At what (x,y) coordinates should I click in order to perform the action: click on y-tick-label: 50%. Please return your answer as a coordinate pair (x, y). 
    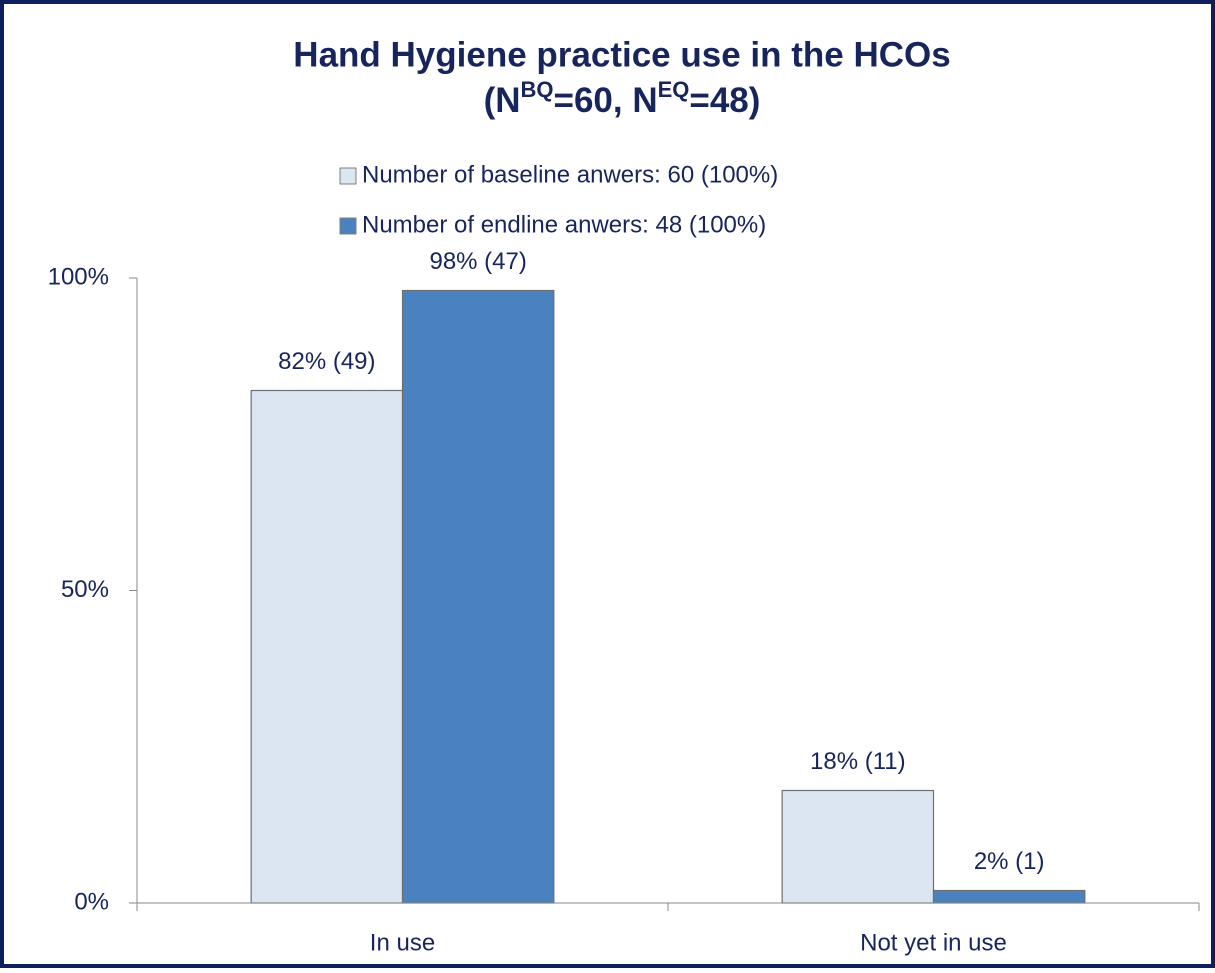
    Looking at the image, I should click on (85, 589).